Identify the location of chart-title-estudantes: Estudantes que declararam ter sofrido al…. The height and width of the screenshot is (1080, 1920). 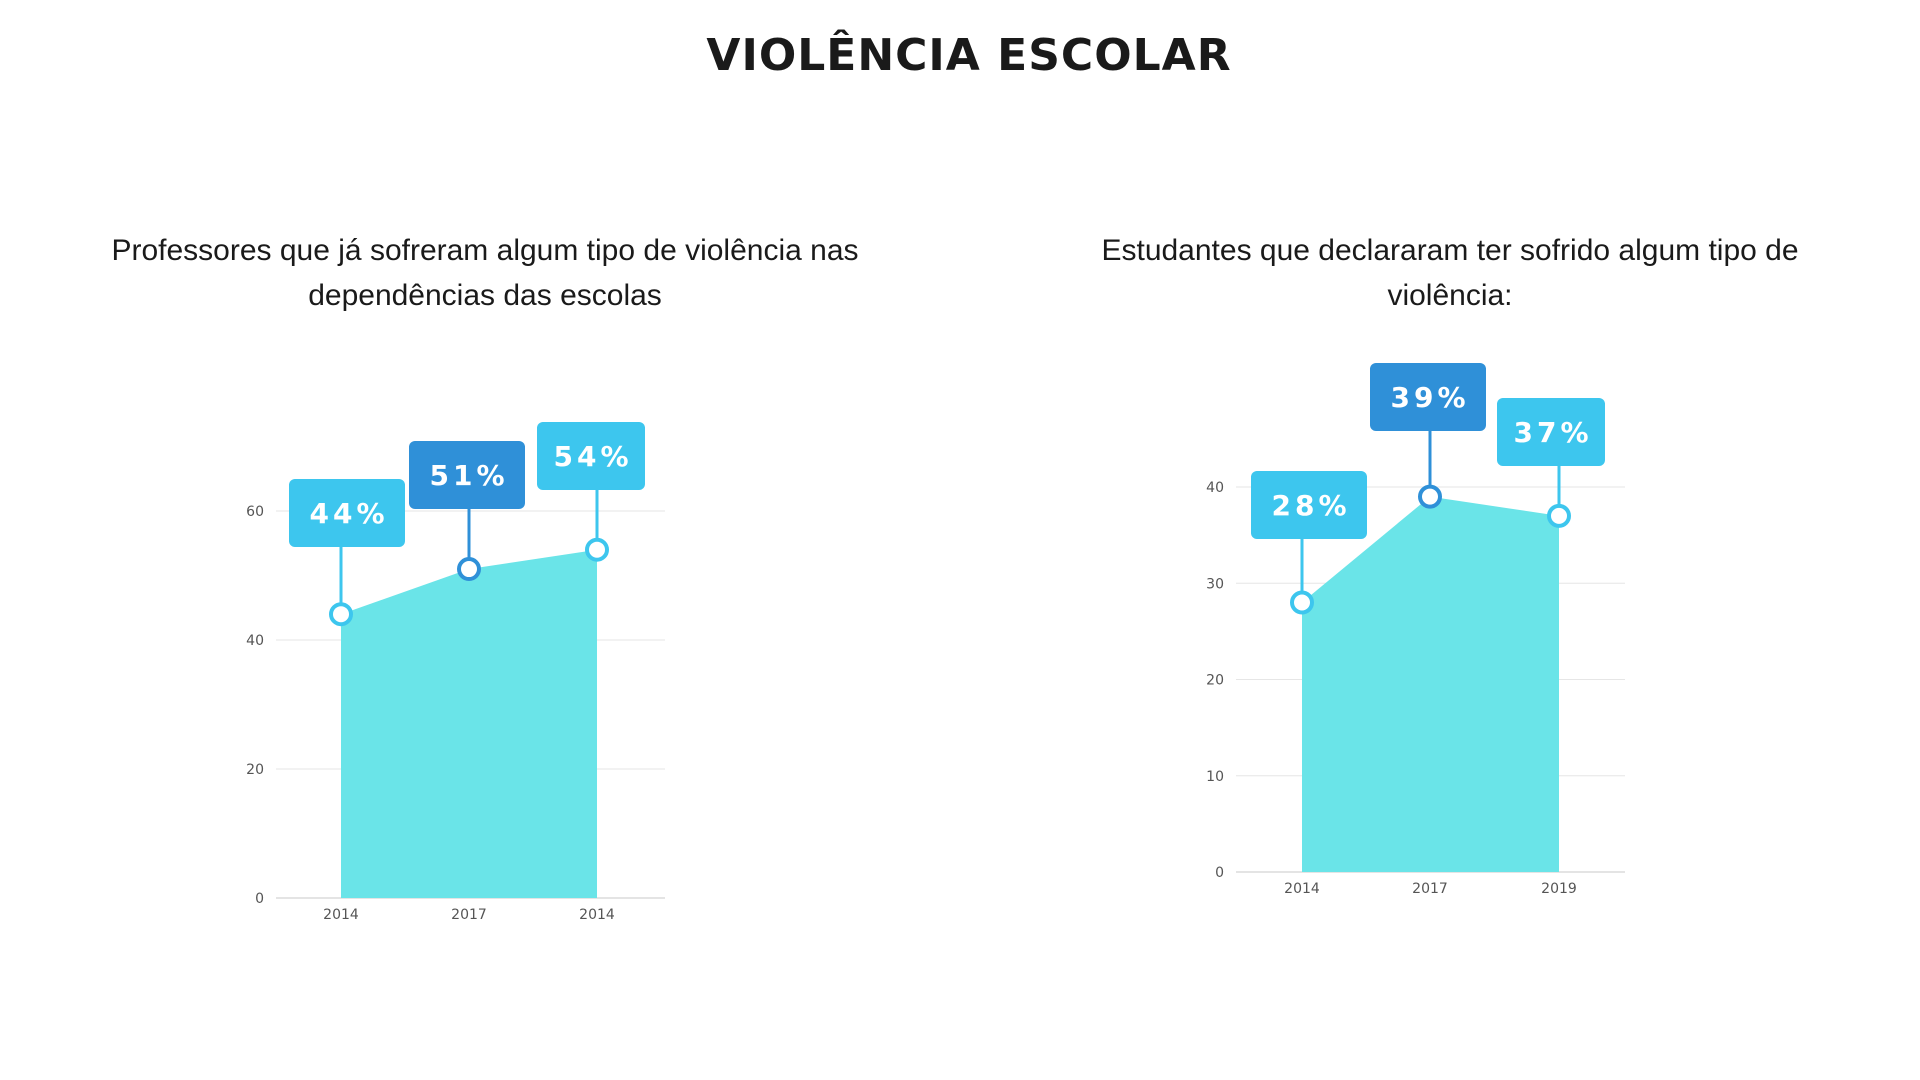
(1450, 273).